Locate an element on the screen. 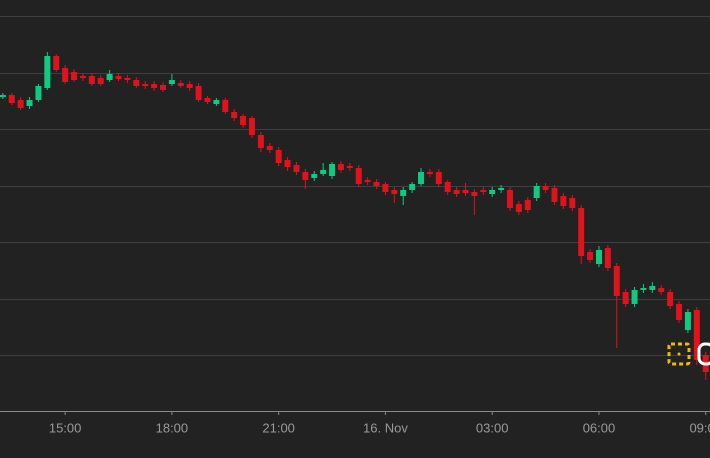  x-tick-label: 16. Nov is located at coordinates (385, 427).